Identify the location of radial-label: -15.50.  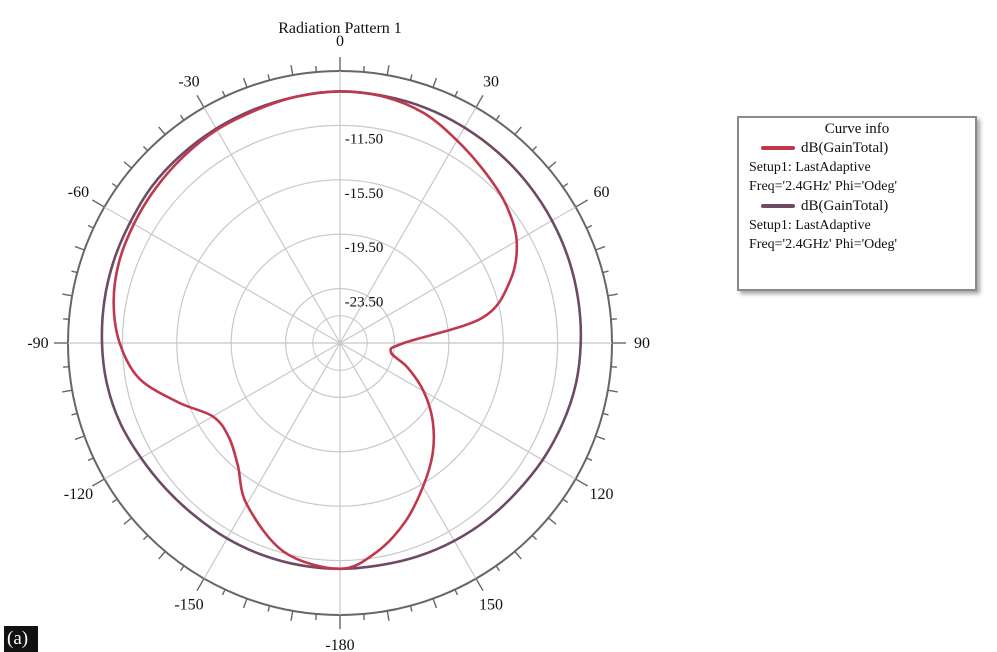
(364, 194).